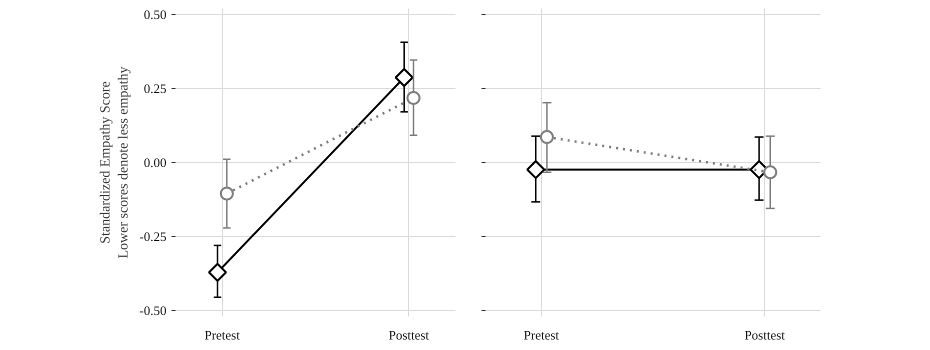  What do you see at coordinates (155, 162) in the screenshot?
I see `y-tick-label: 0.00` at bounding box center [155, 162].